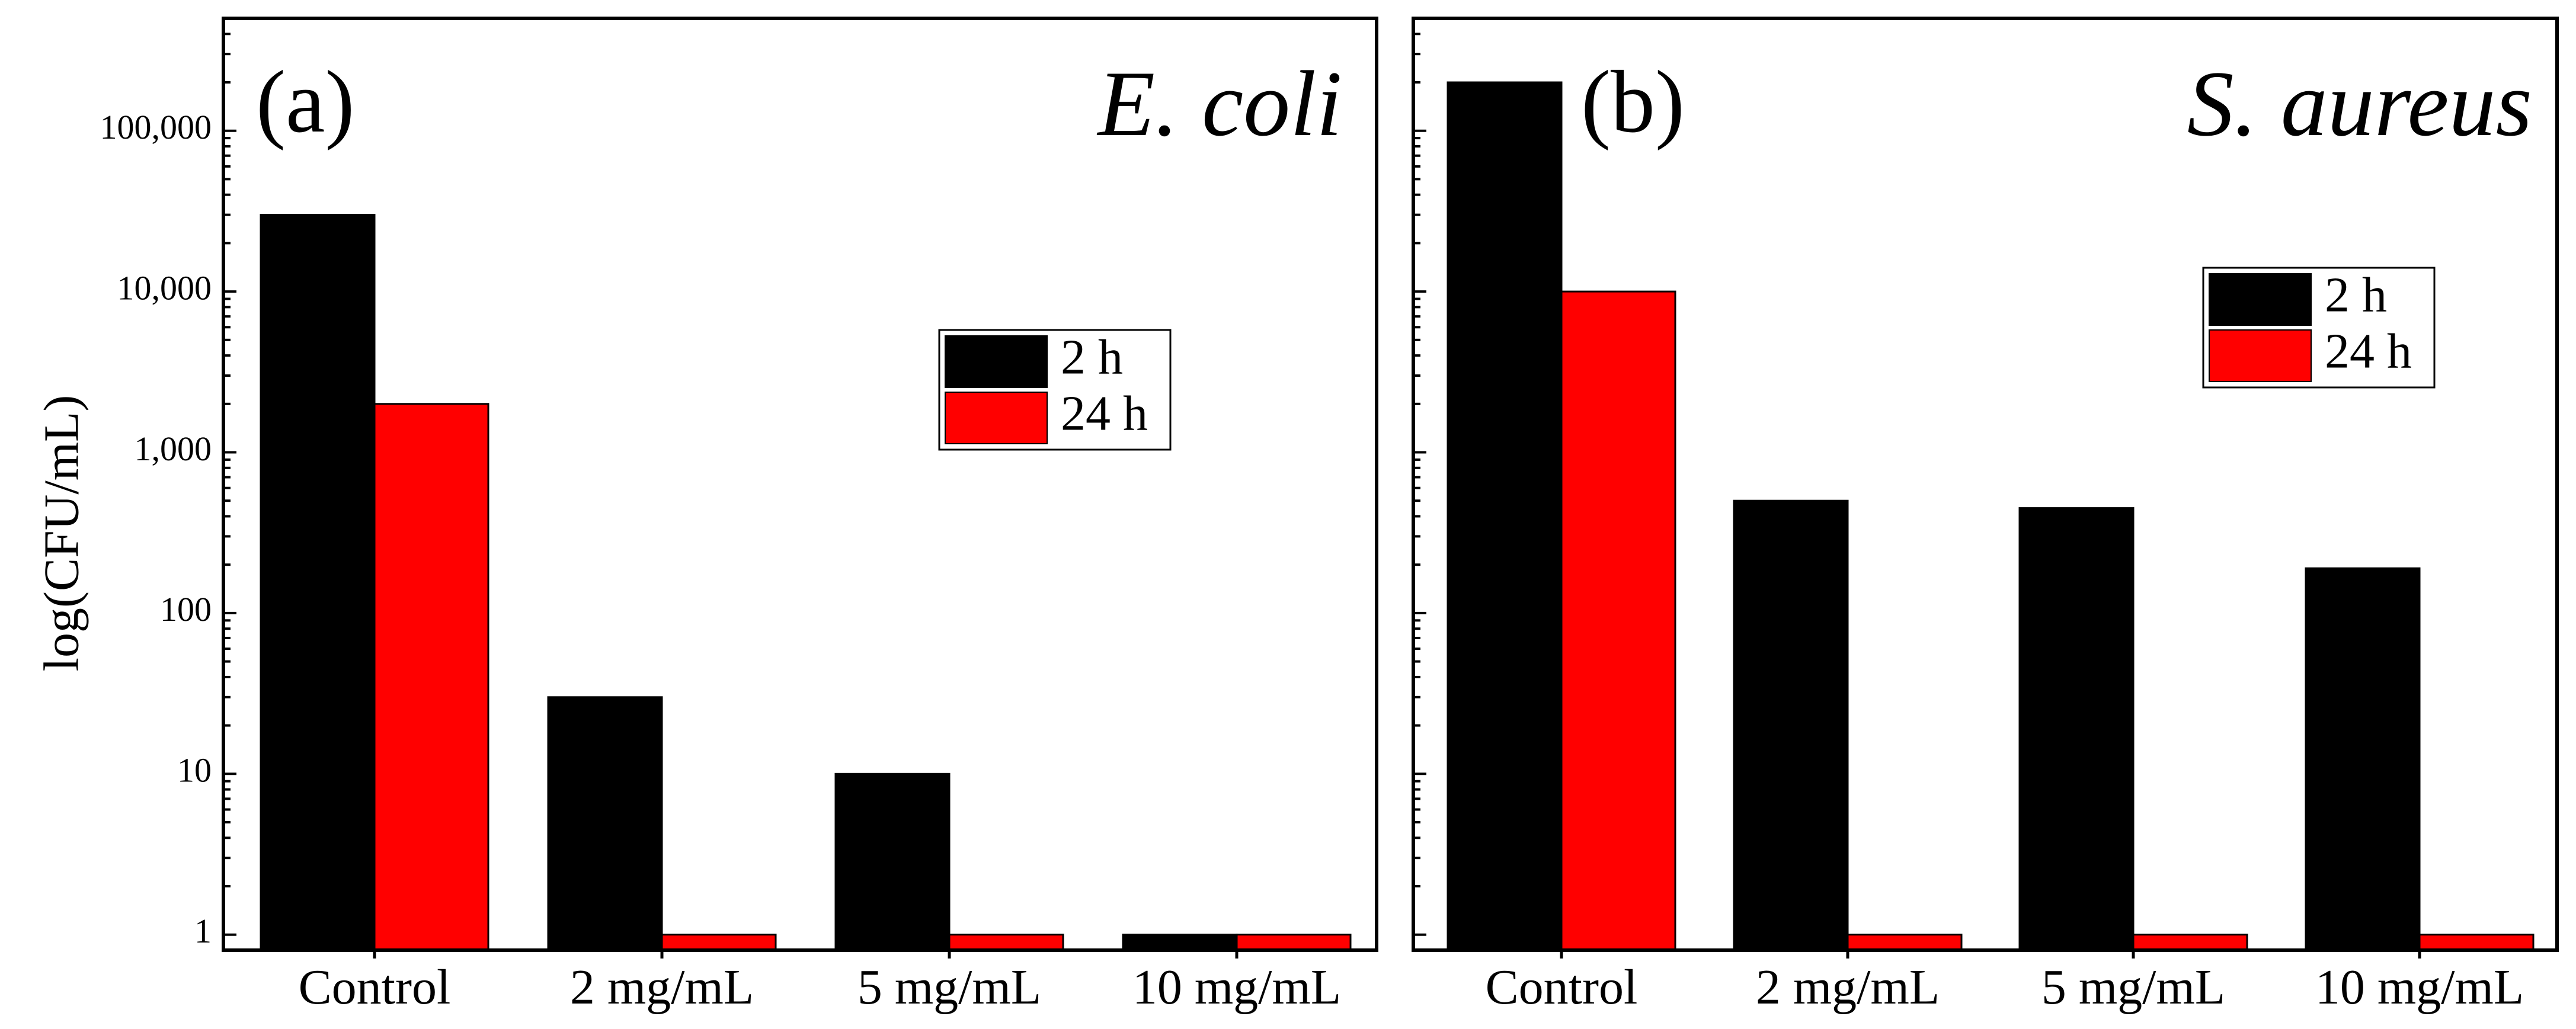  What do you see at coordinates (173, 448) in the screenshot?
I see `y-tick-label: 1,000` at bounding box center [173, 448].